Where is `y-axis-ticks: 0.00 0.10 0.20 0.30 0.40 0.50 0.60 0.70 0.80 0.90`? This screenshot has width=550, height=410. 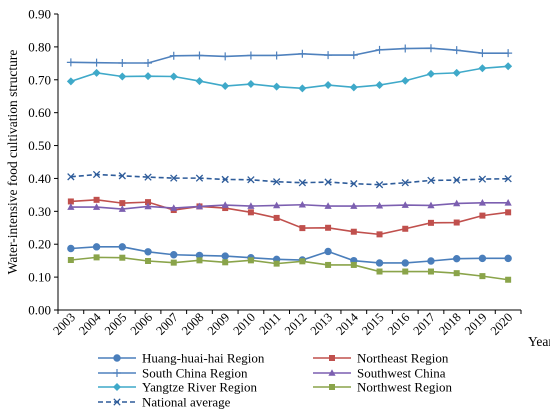 y-axis-ticks: 0.00 0.10 0.20 0.30 0.40 0.50 0.60 0.70 0.80 0.90 is located at coordinates (43, 162).